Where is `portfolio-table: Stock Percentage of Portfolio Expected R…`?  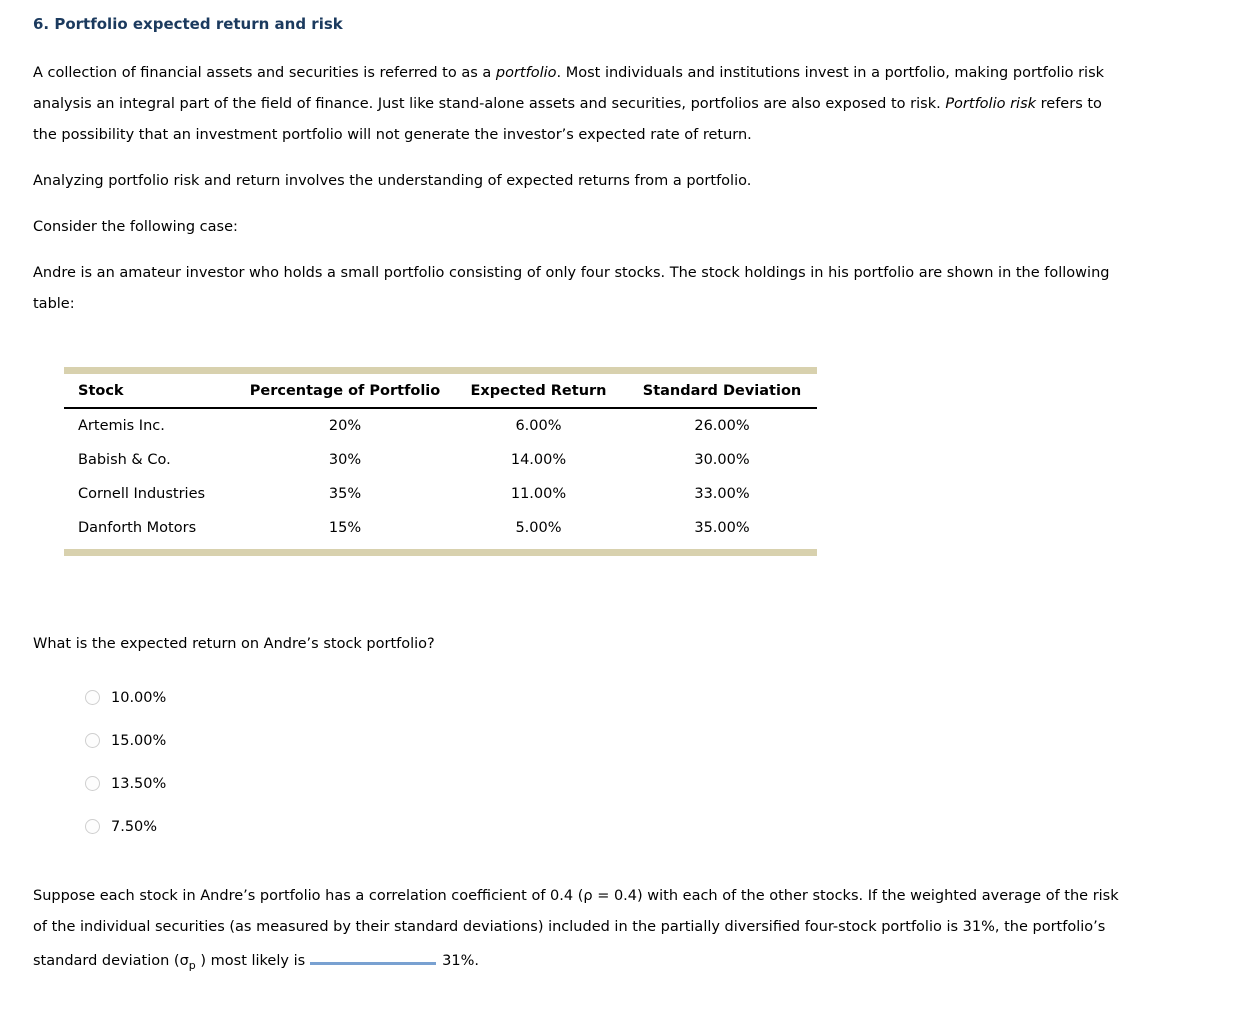 portfolio-table: Stock Percentage of Portfolio Expected R… is located at coordinates (440, 461).